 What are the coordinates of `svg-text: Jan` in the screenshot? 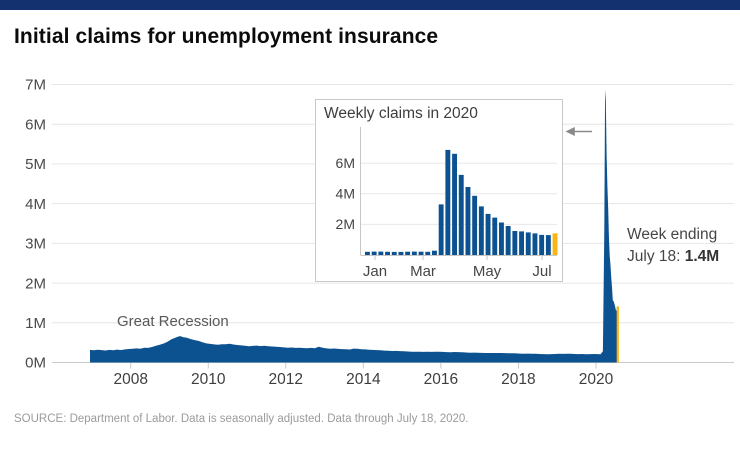 It's located at (375, 271).